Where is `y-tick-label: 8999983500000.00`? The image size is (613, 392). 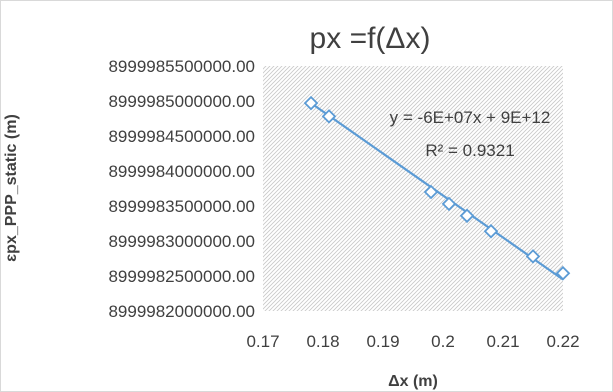 y-tick-label: 8999983500000.00 is located at coordinates (181, 206).